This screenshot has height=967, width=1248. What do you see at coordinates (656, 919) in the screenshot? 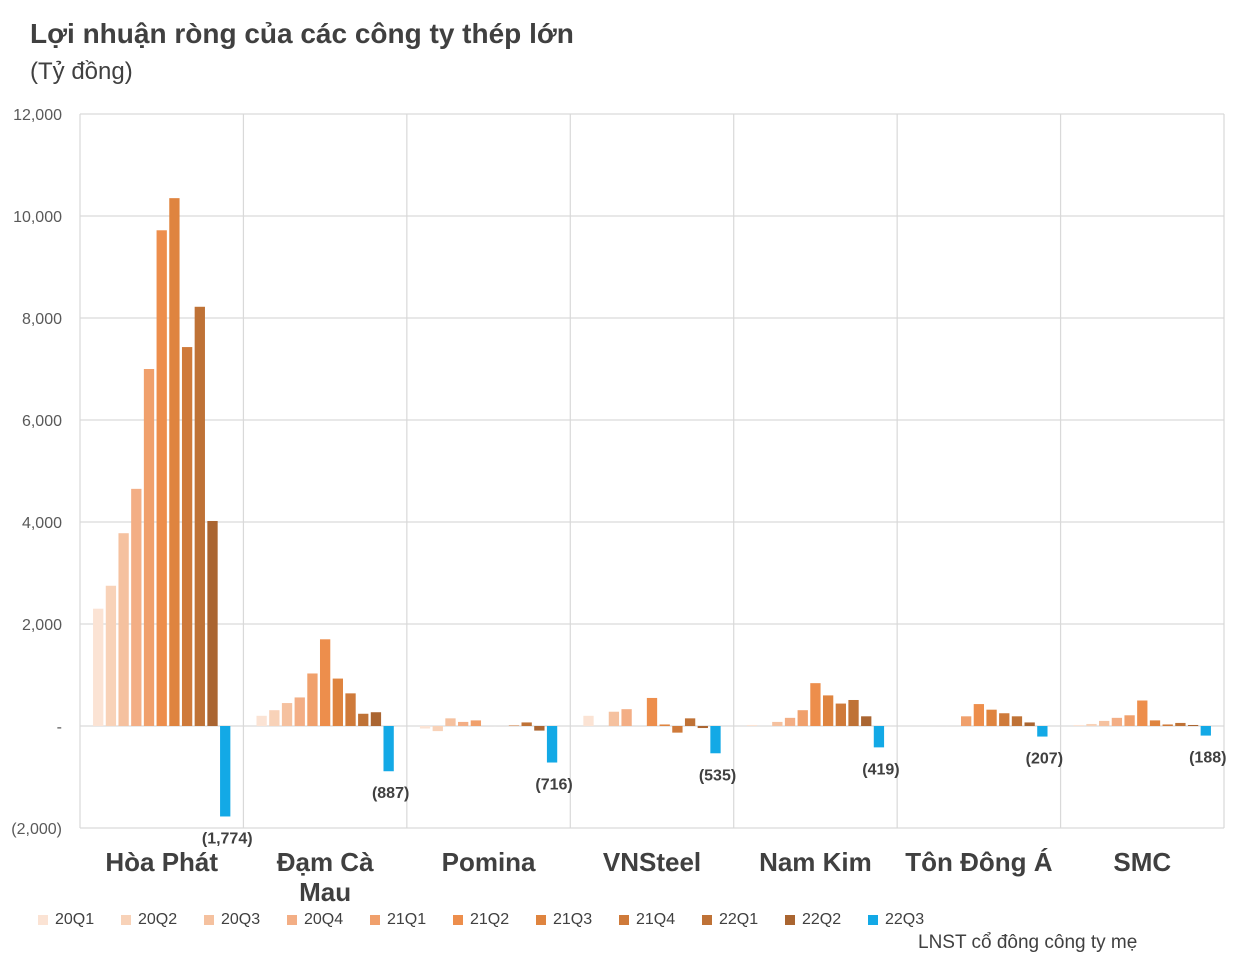
I see `legend-label: 21Q4` at bounding box center [656, 919].